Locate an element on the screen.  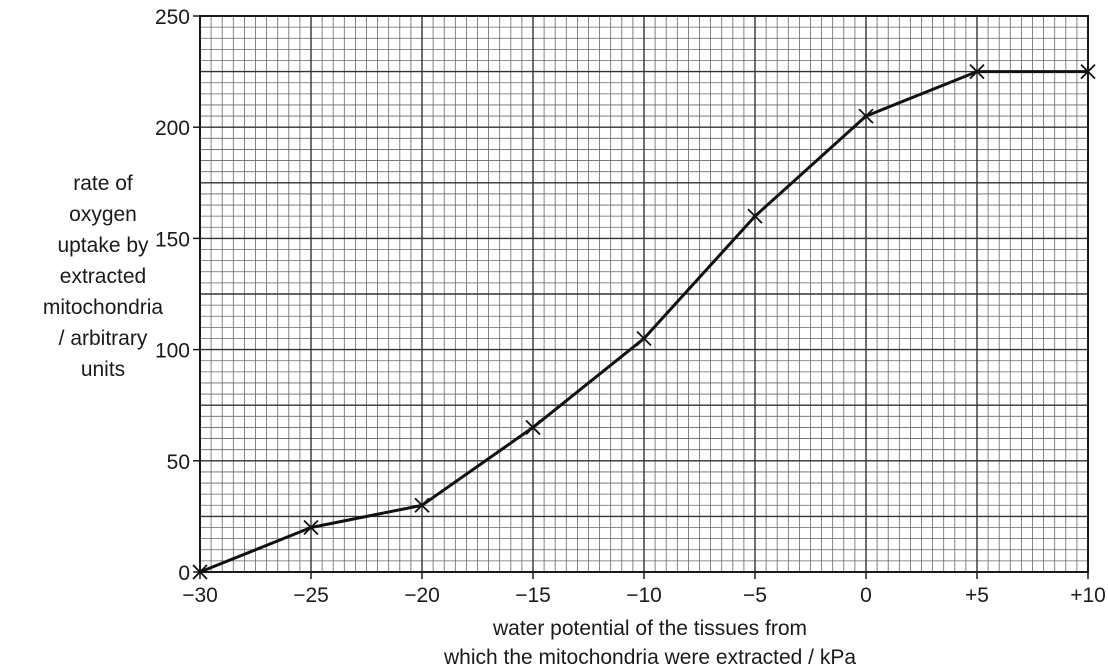
x-tick-label: +5 is located at coordinates (977, 595).